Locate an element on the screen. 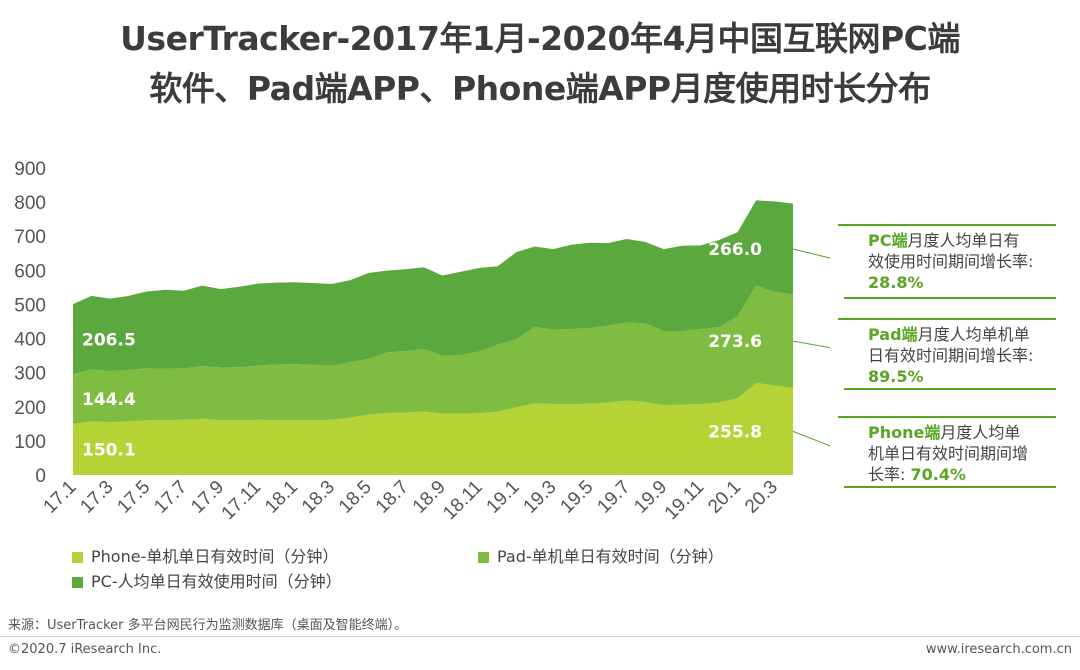 The image size is (1080, 670). x-tick-label: 18.1 is located at coordinates (281, 497).